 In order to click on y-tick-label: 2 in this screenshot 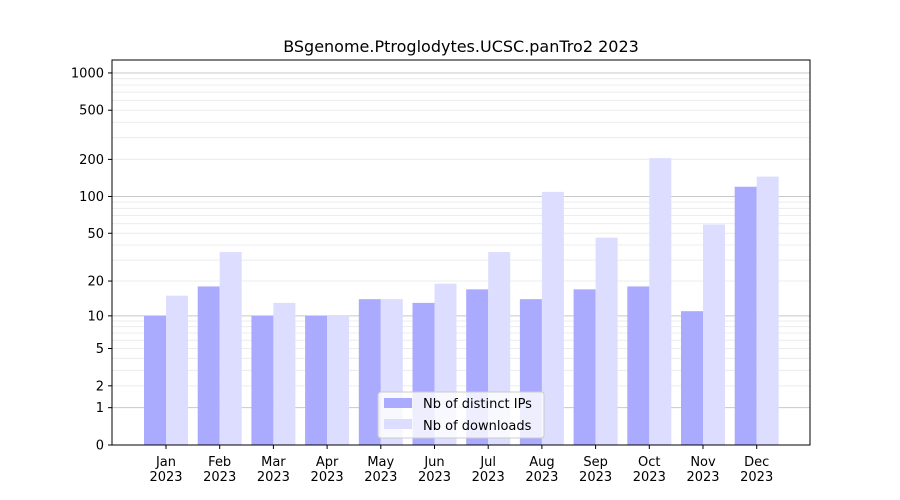, I will do `click(100, 386)`.